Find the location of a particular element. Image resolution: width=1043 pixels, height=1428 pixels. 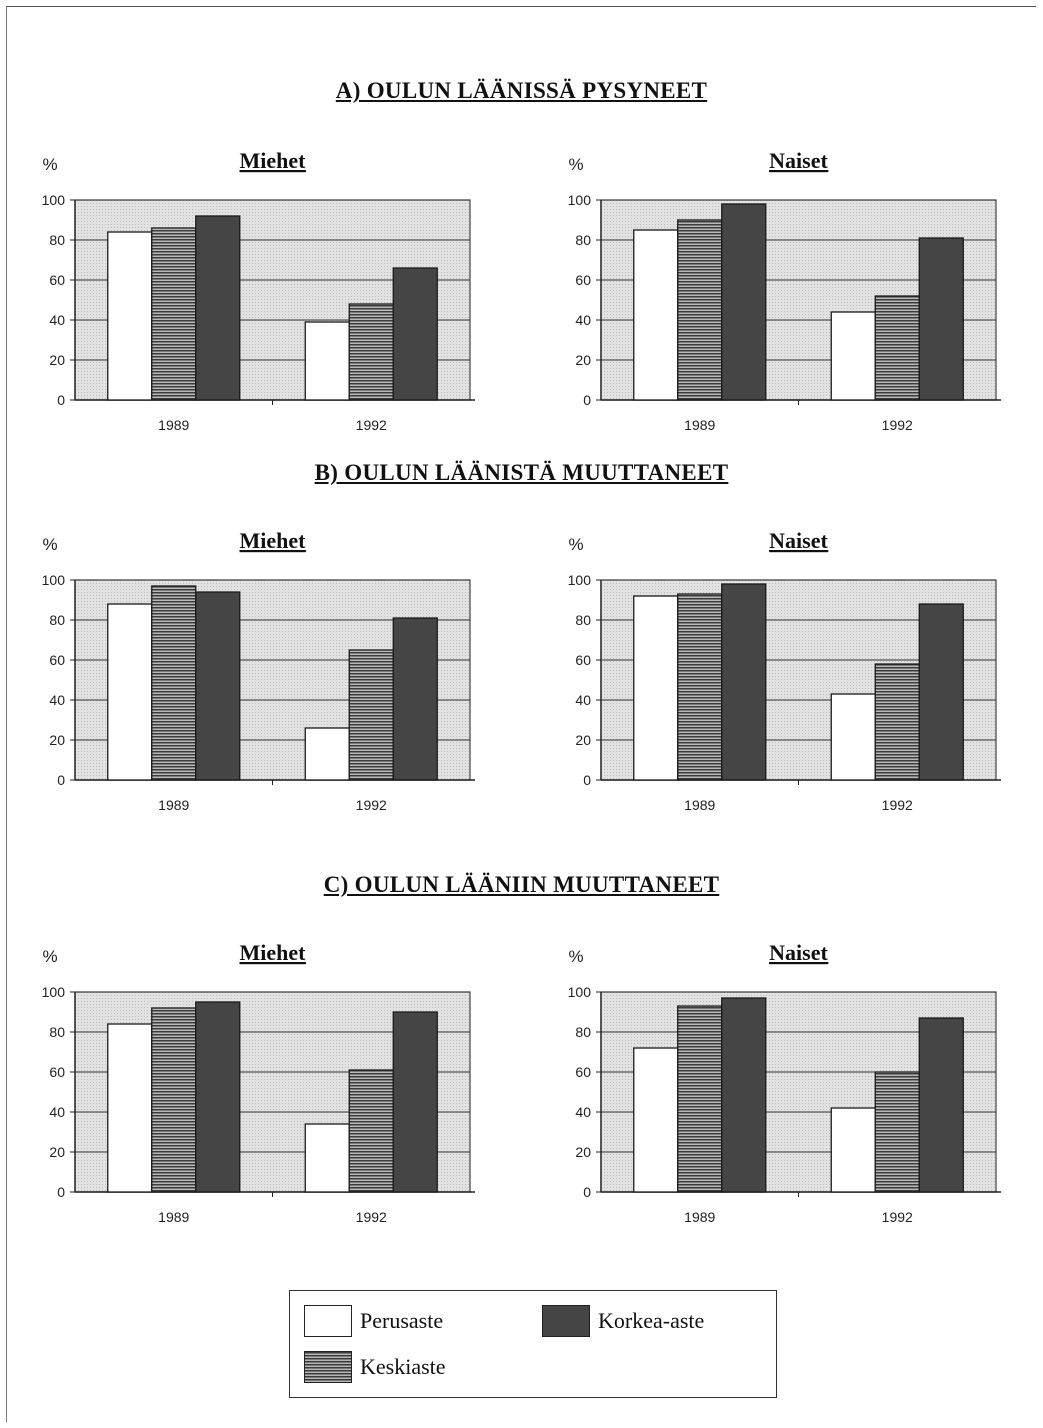

chart-c-miehet: 0 20 40 60 80 100 1989 1992% Miehet is located at coordinates (270, 1087).